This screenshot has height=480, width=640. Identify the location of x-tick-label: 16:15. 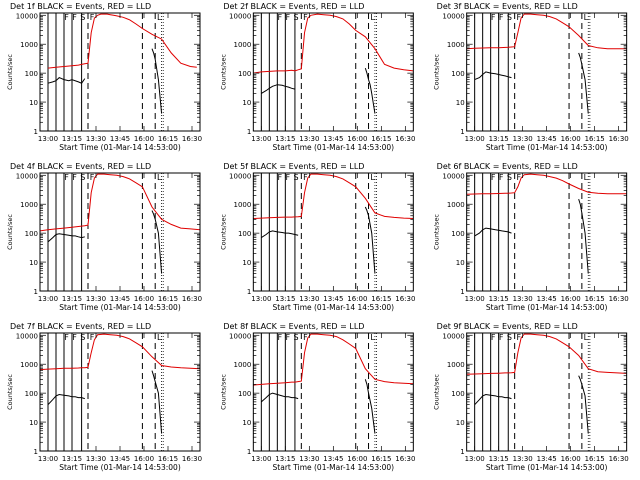
(381, 139).